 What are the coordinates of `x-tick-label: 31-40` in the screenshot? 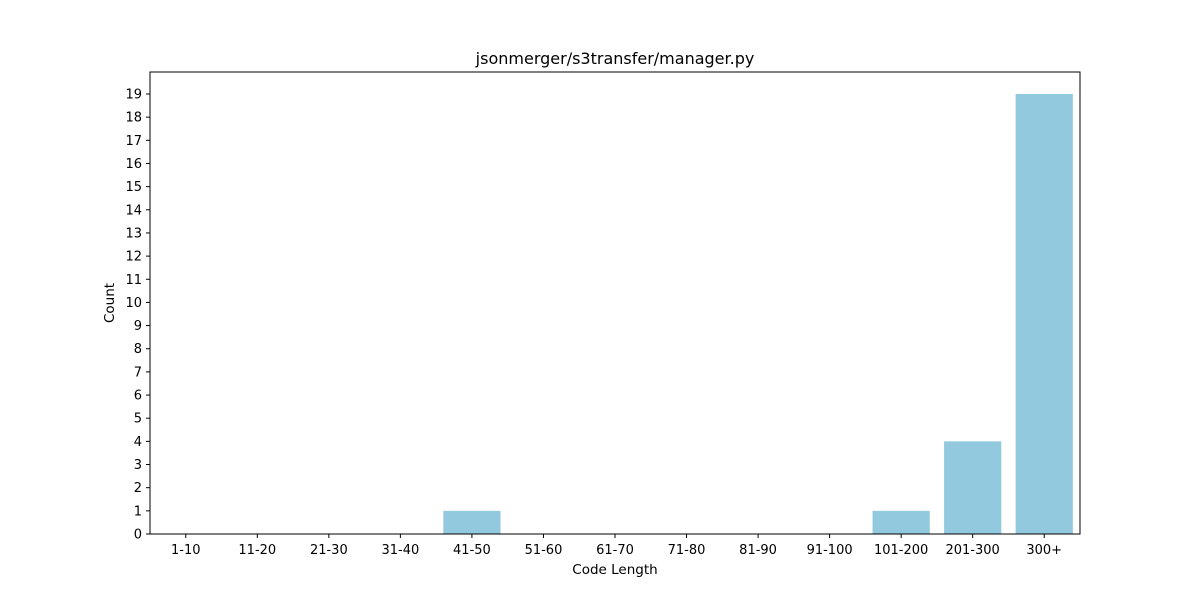 It's located at (400, 550).